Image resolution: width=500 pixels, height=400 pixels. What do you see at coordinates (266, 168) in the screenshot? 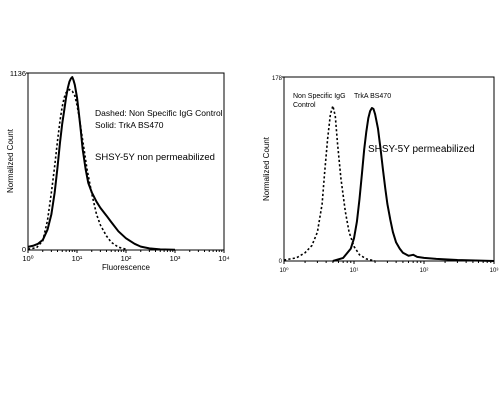
I see `right-y-axis-label: Normalized Count` at bounding box center [266, 168].